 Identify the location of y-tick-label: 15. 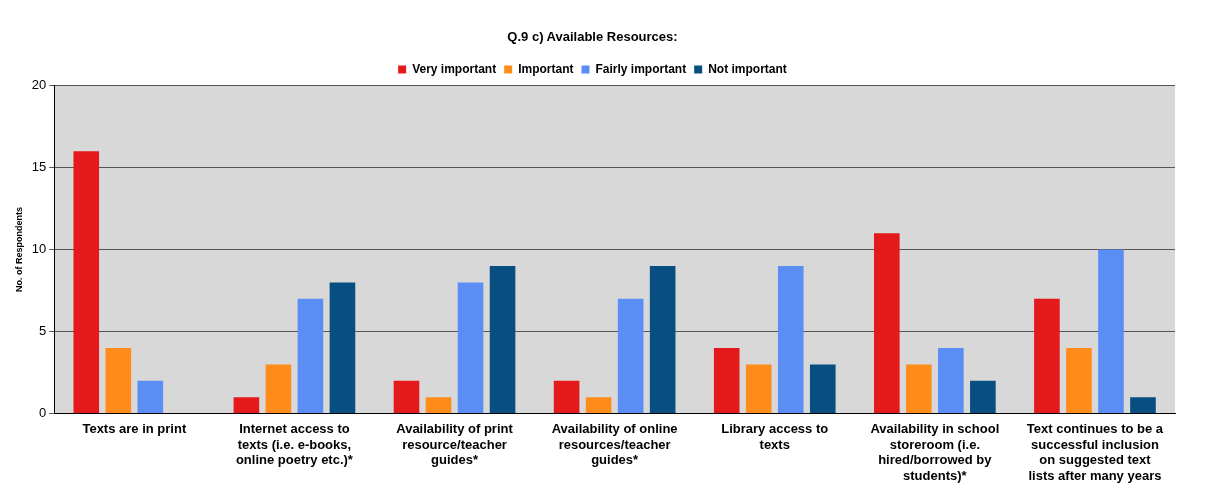
(39, 167).